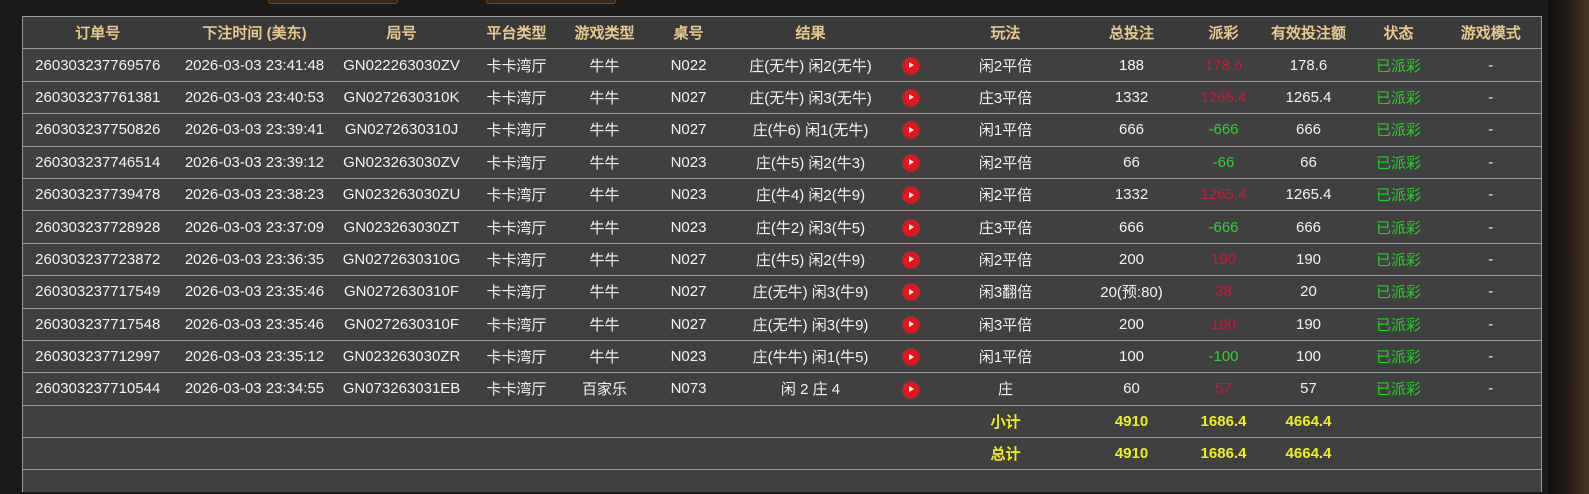  What do you see at coordinates (1308, 389) in the screenshot?
I see `cell-valid-bet: 57` at bounding box center [1308, 389].